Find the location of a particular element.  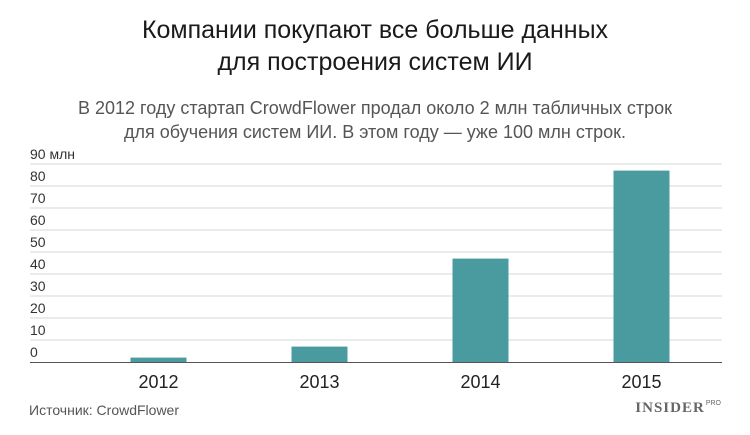

x-tick-label: 2012 is located at coordinates (158, 382).